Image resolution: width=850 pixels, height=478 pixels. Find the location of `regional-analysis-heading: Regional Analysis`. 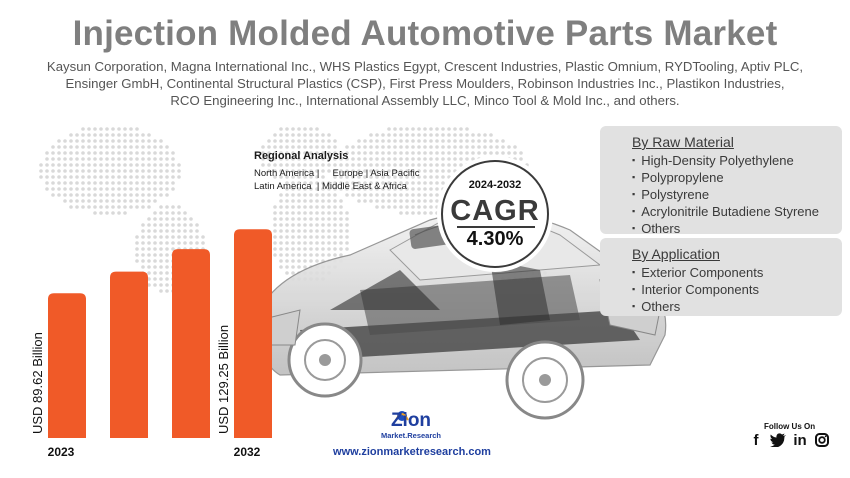

regional-analysis-heading: Regional Analysis is located at coordinates (301, 156).